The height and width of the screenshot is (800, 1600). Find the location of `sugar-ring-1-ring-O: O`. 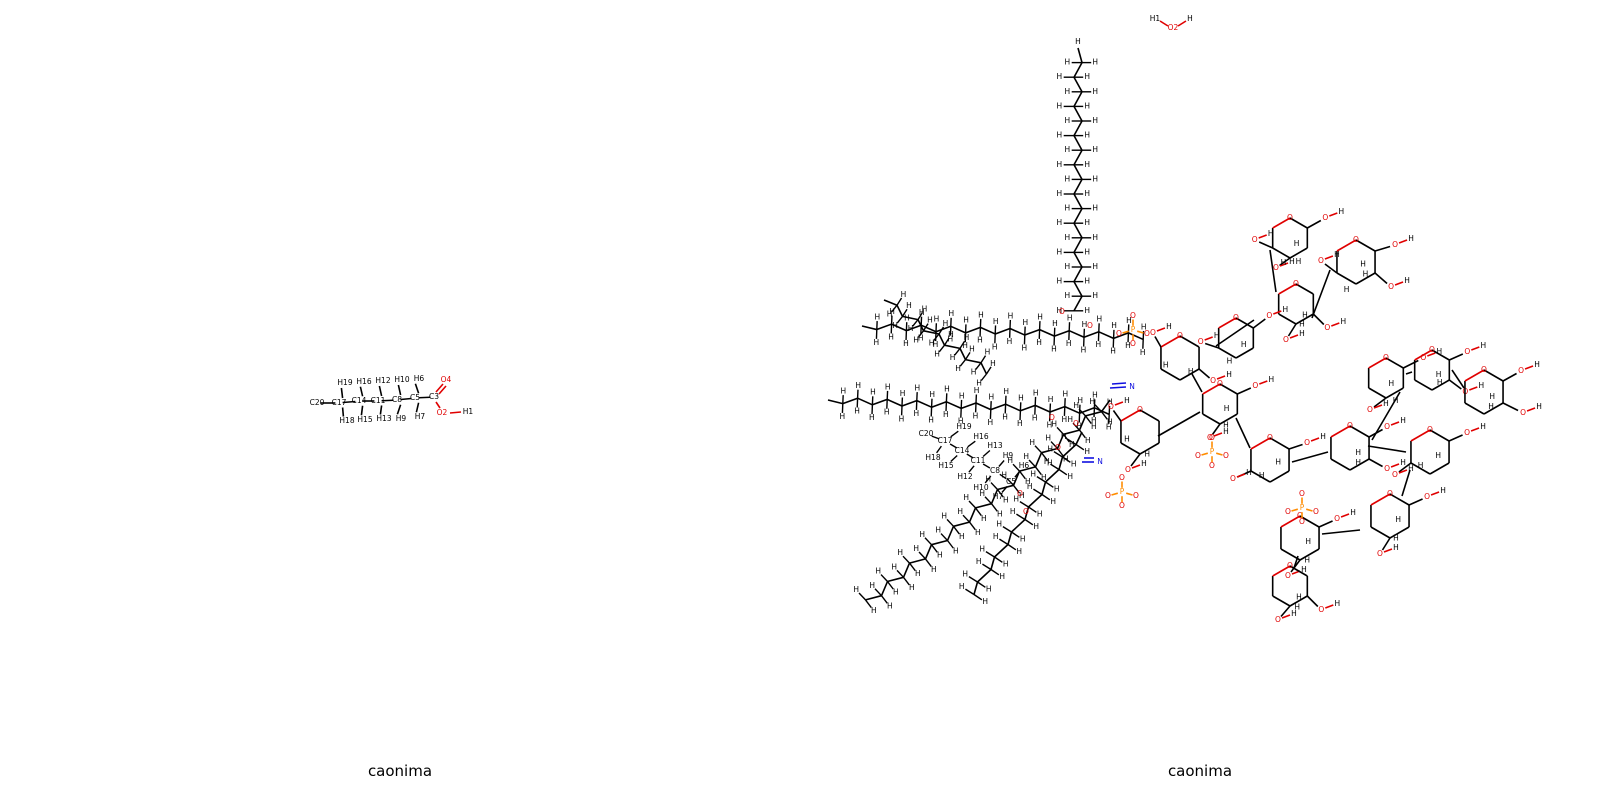

sugar-ring-1-ring-O: O is located at coordinates (1290, 217).